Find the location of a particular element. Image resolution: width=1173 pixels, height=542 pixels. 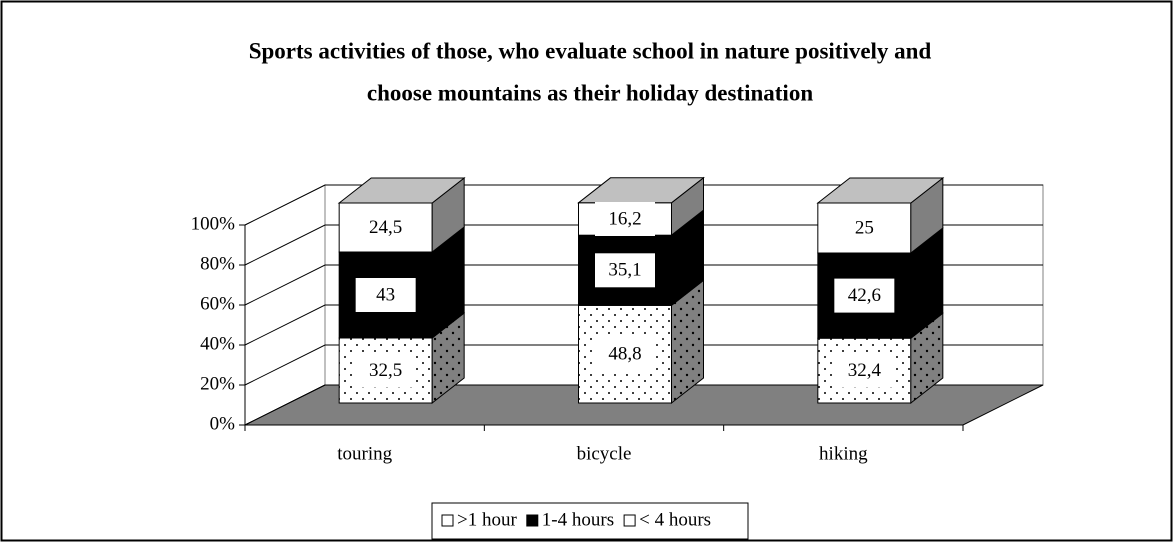

legend-label: < 4 hours is located at coordinates (675, 519).